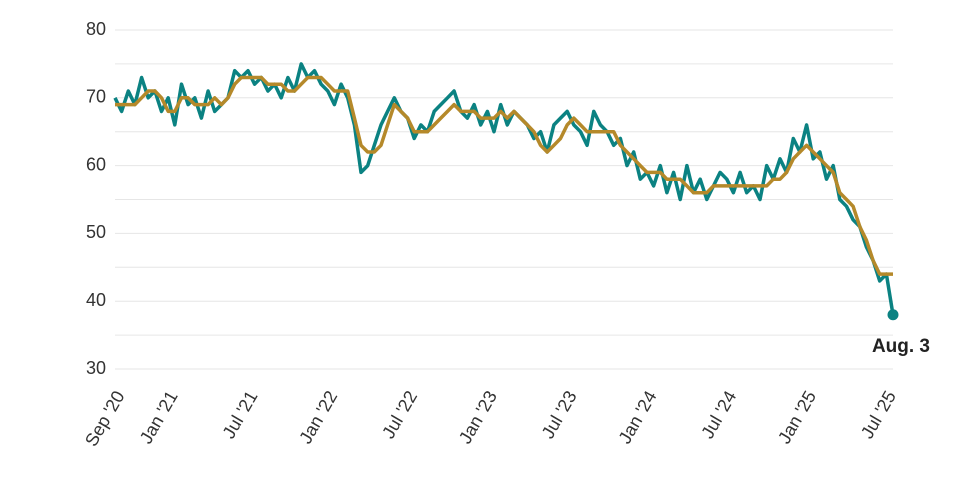 The height and width of the screenshot is (480, 960). Describe the element at coordinates (96, 97) in the screenshot. I see `y-tick-label: 70` at that location.